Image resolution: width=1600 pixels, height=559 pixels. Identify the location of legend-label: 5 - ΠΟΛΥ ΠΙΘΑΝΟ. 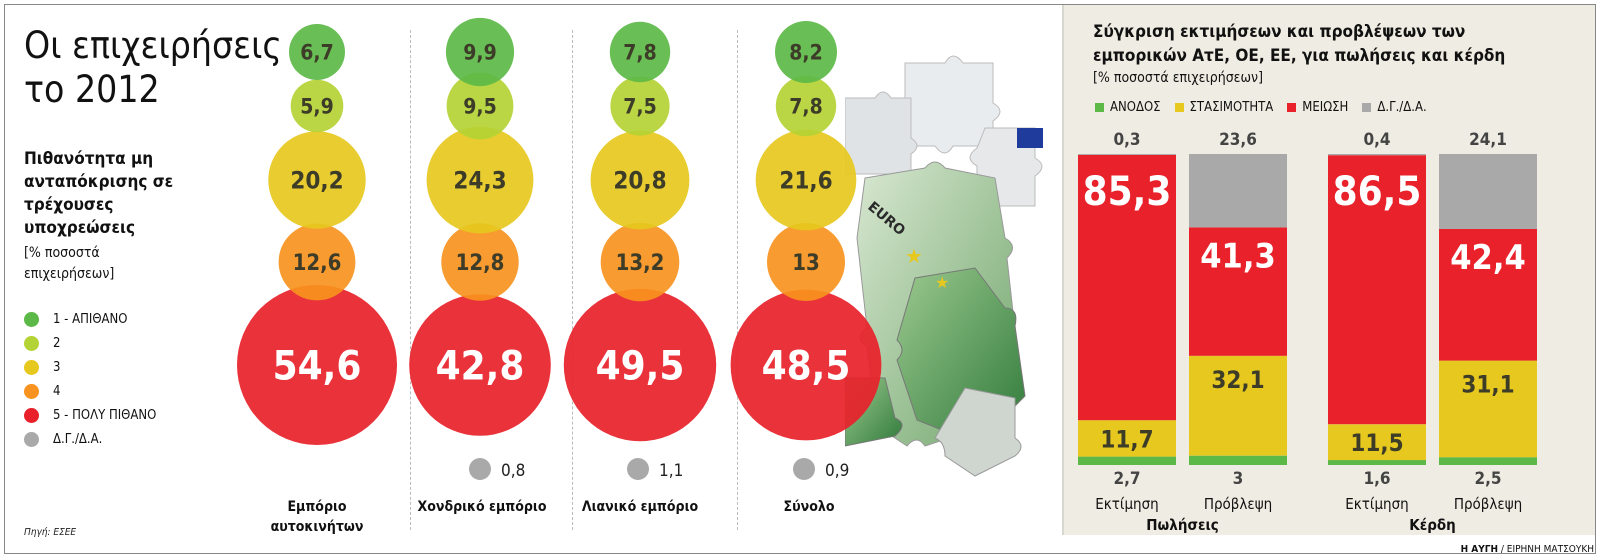
(105, 415).